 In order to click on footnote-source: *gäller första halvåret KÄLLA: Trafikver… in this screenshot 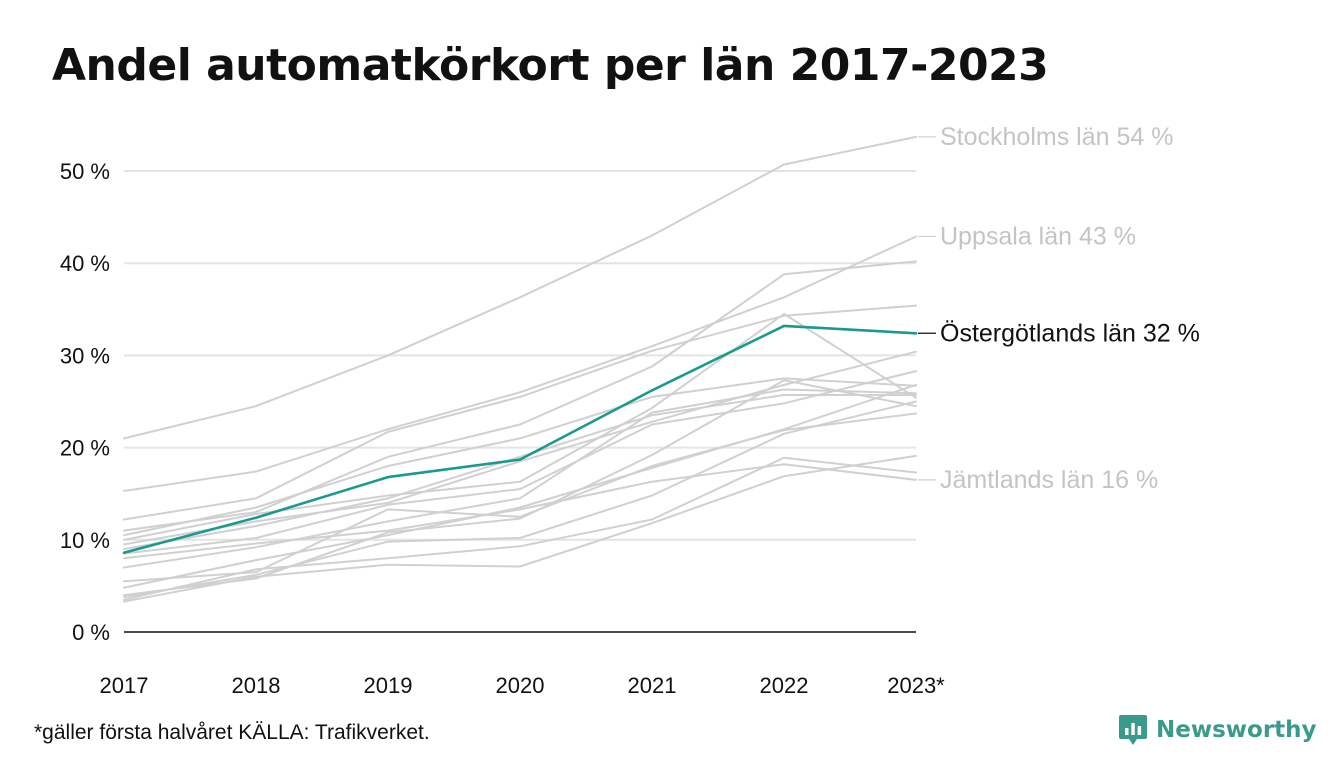, I will do `click(232, 732)`.